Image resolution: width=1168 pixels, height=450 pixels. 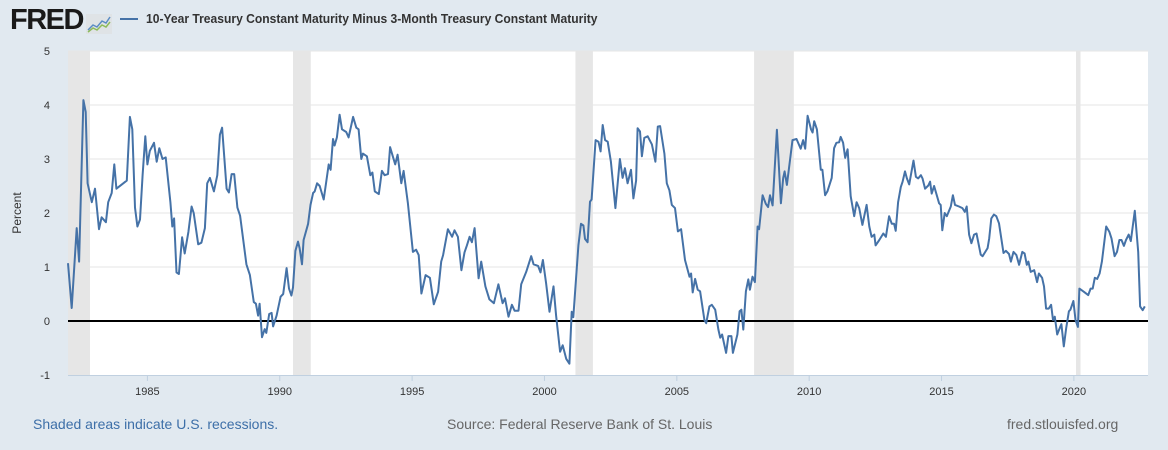 What do you see at coordinates (809, 392) in the screenshot?
I see `x-tick-label: 2010` at bounding box center [809, 392].